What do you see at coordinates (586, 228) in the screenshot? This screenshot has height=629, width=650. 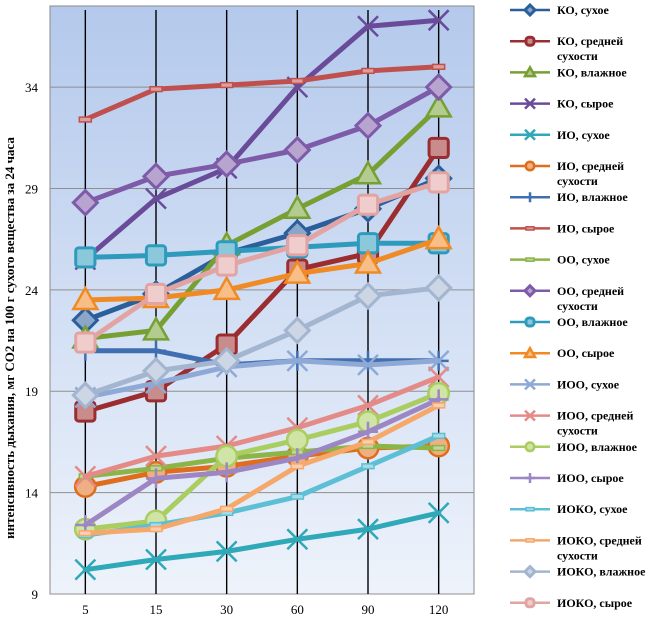 I see `legend-label: ИО, сырое` at bounding box center [586, 228].